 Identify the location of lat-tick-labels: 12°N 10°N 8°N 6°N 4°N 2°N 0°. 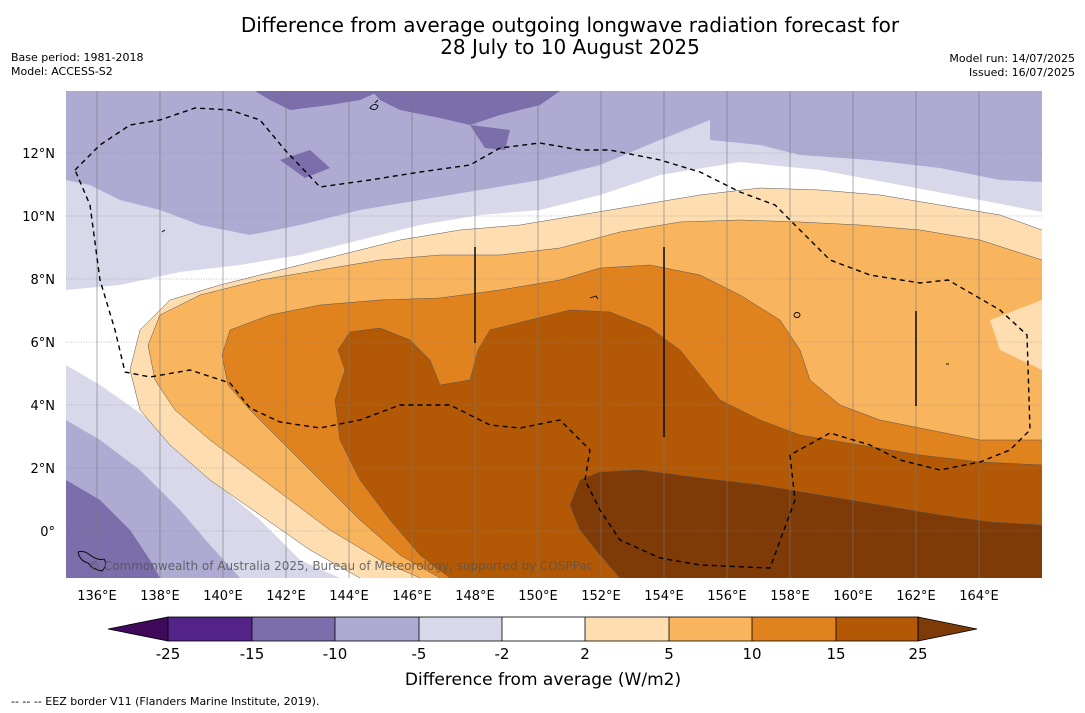
(38, 343).